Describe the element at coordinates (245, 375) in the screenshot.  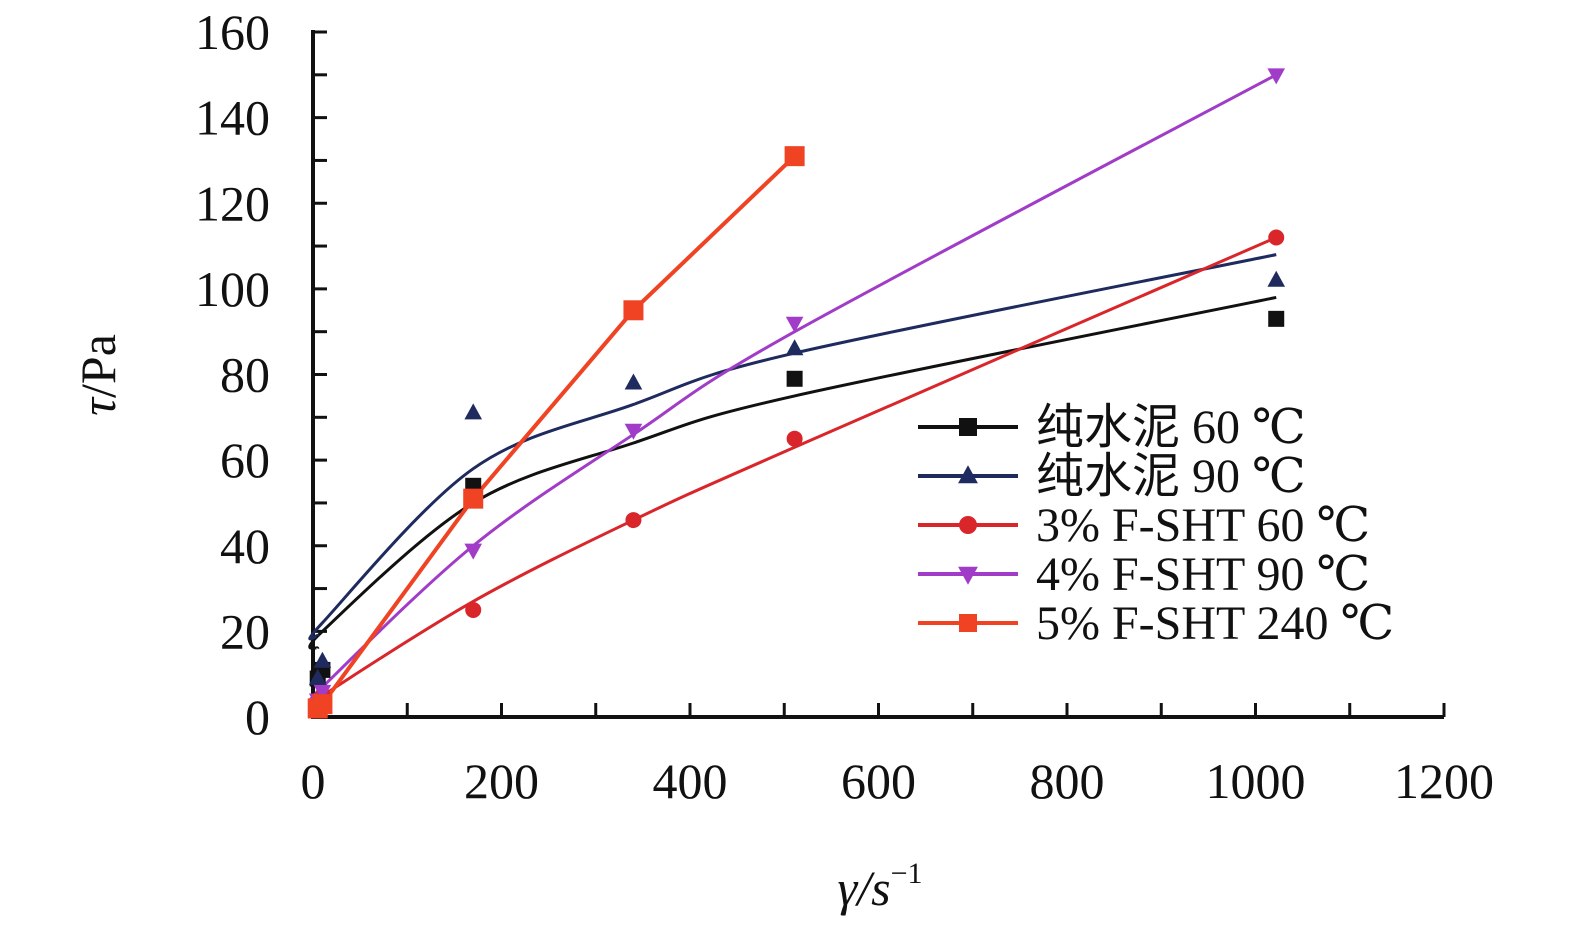
I see `y-tick-label: 80` at that location.